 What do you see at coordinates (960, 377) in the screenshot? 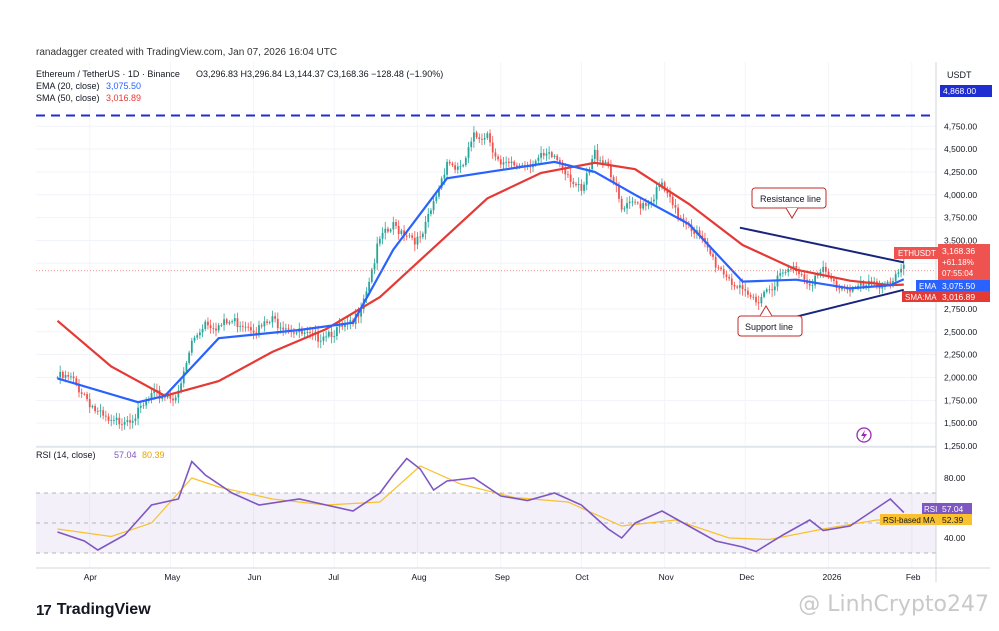
I see `y-tick-label: 2,000.00` at bounding box center [960, 377].